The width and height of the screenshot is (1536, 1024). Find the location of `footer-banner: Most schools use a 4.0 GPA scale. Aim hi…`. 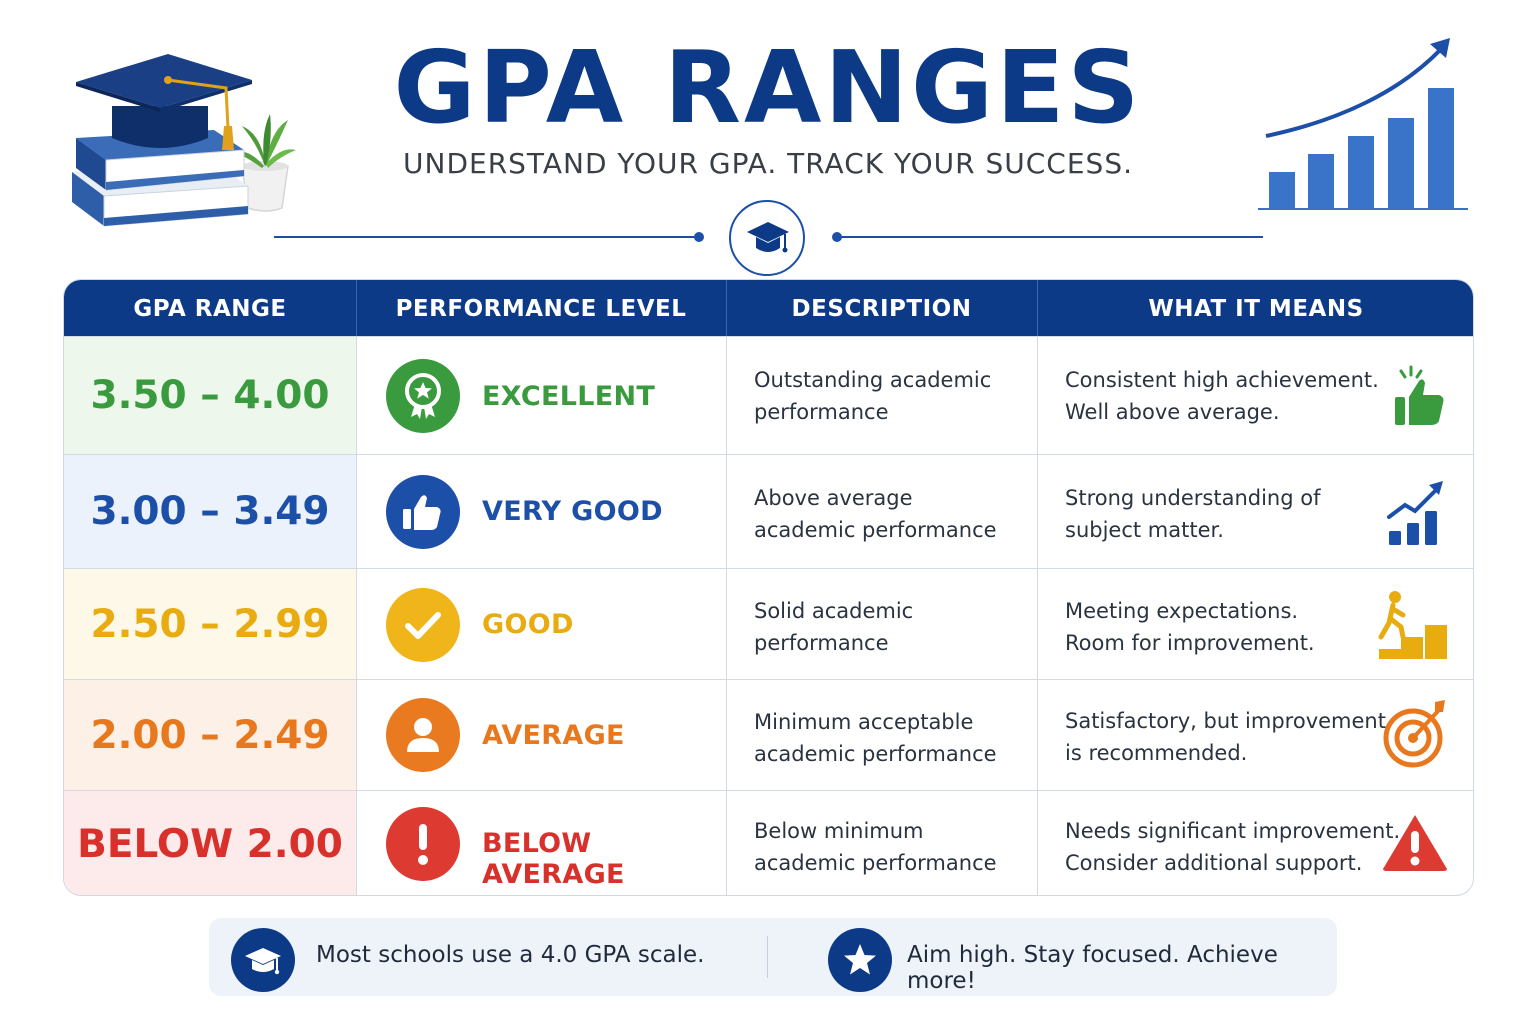

footer-banner: Most schools use a 4.0 GPA scale. Aim hi… is located at coordinates (773, 957).